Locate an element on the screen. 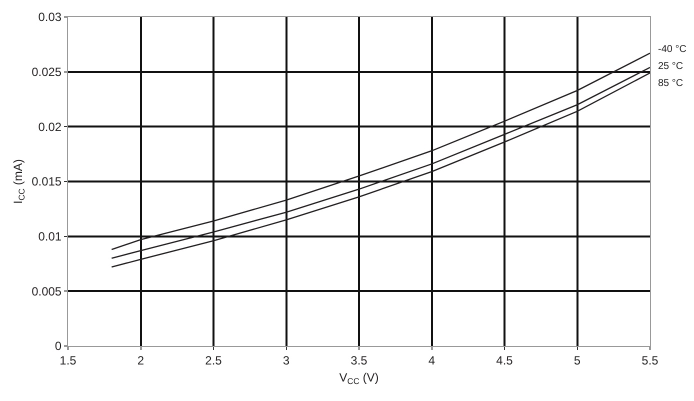 This screenshot has width=694, height=401. series-label: -40 °C is located at coordinates (672, 49).